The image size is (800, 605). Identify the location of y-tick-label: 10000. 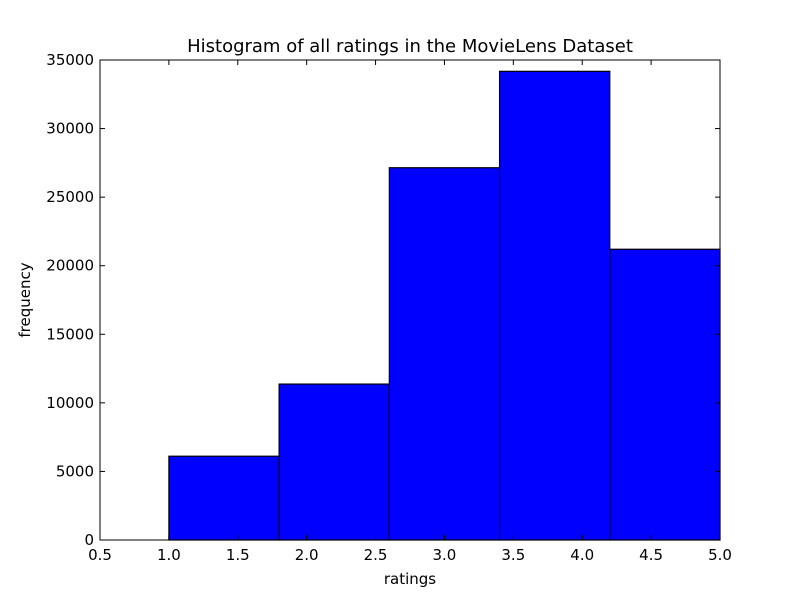
(70, 403).